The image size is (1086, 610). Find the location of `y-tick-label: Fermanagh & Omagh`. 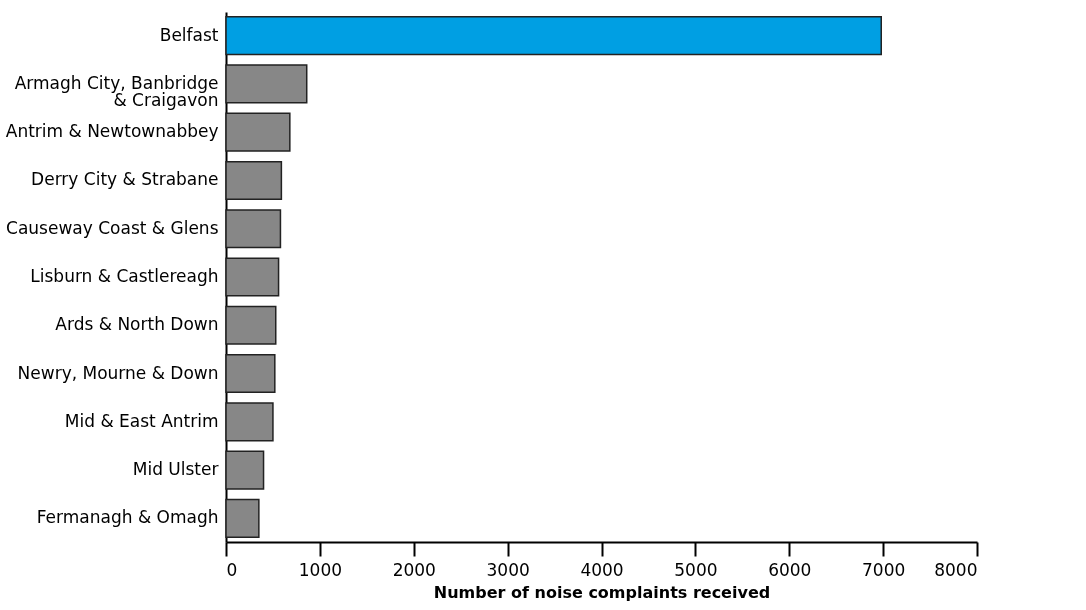

y-tick-label: Fermanagh & Omagh is located at coordinates (127, 517).